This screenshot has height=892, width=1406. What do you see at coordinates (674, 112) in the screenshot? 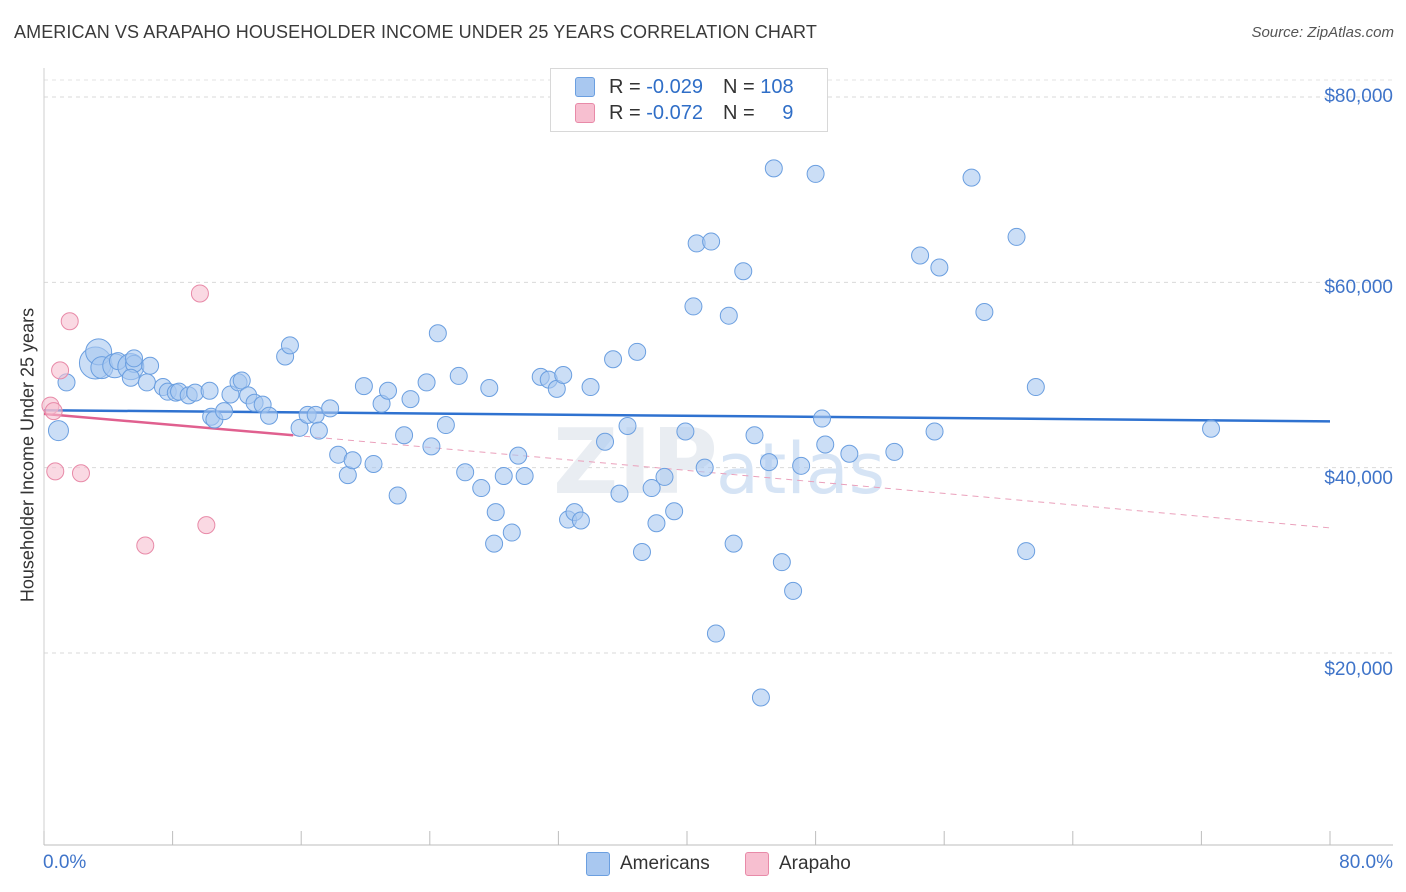
I see `legend-r-value: -0.072` at bounding box center [674, 112].